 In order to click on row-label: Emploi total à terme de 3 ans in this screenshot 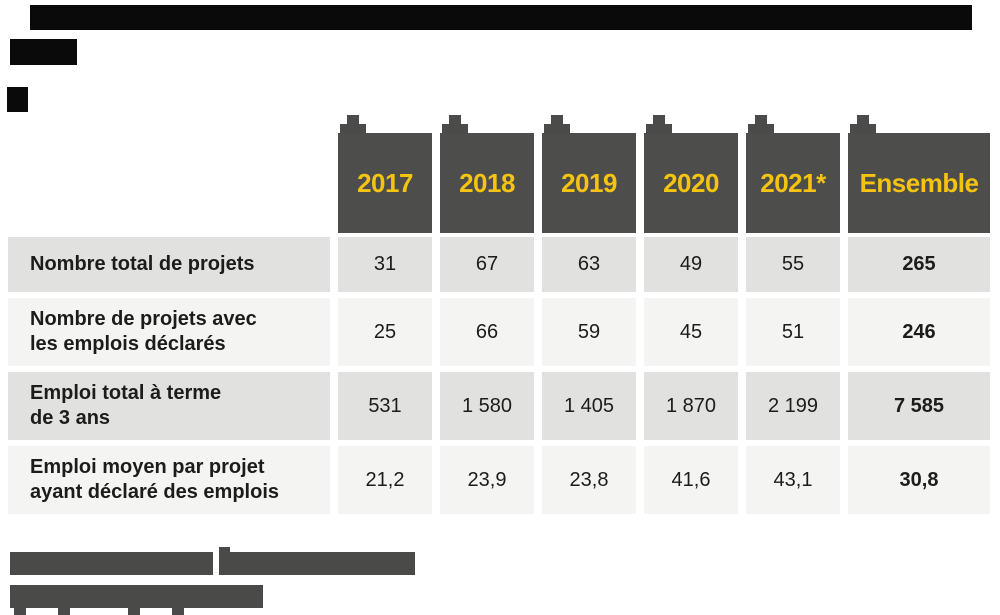, I will do `click(169, 406)`.